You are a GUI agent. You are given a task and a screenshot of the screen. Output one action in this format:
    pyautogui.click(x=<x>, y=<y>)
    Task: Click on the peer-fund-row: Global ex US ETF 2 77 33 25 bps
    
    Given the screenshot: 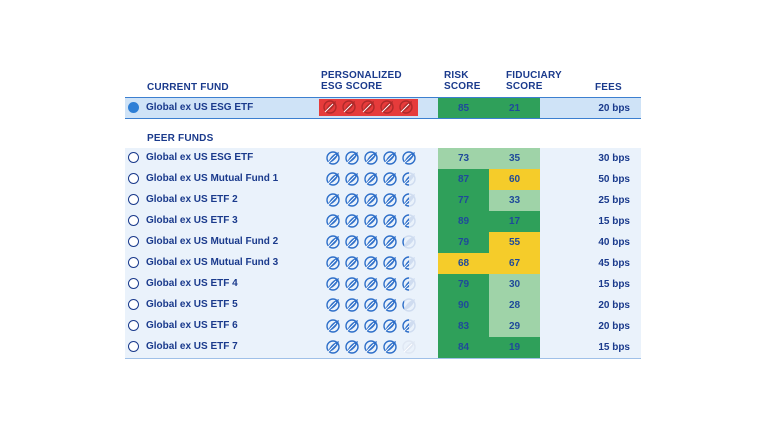 What is the action you would take?
    pyautogui.click(x=383, y=201)
    